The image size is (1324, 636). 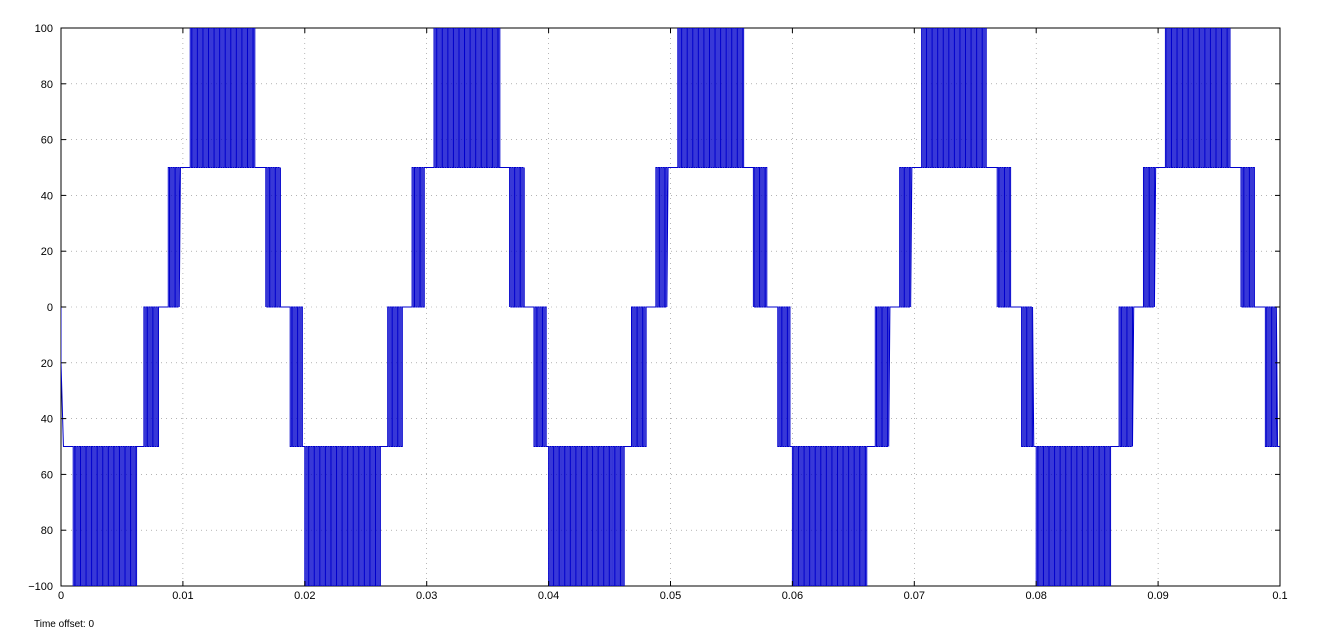 I want to click on x-tick-label: 0.02, so click(x=304, y=596).